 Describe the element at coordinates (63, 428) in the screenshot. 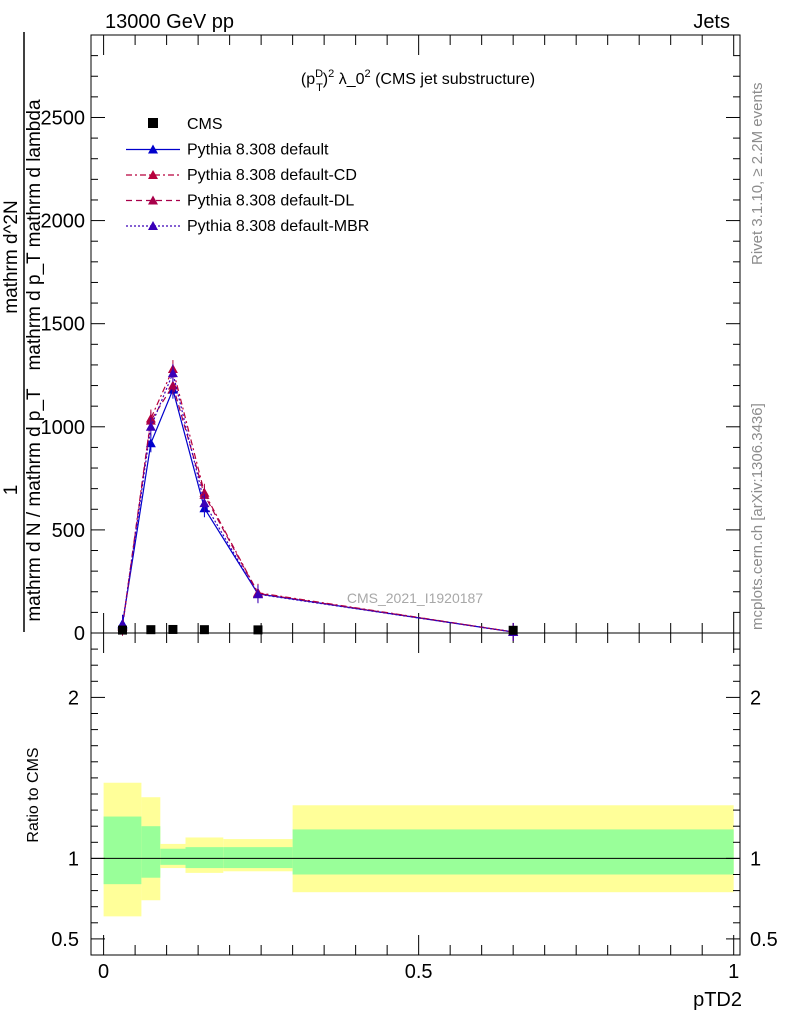

I see `main-ytick-label-2: 1000` at that location.